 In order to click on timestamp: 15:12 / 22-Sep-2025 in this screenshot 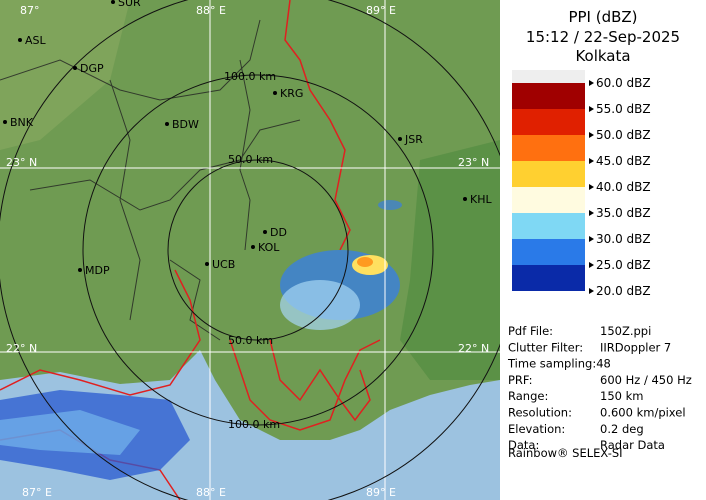, I will do `click(603, 37)`.